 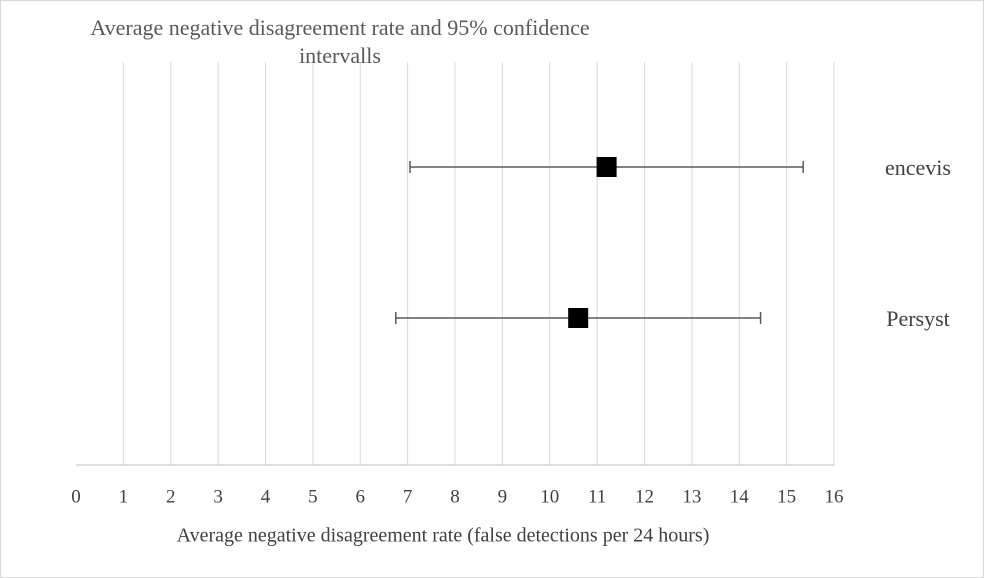 What do you see at coordinates (691, 496) in the screenshot?
I see `x-tick-label: 13` at bounding box center [691, 496].